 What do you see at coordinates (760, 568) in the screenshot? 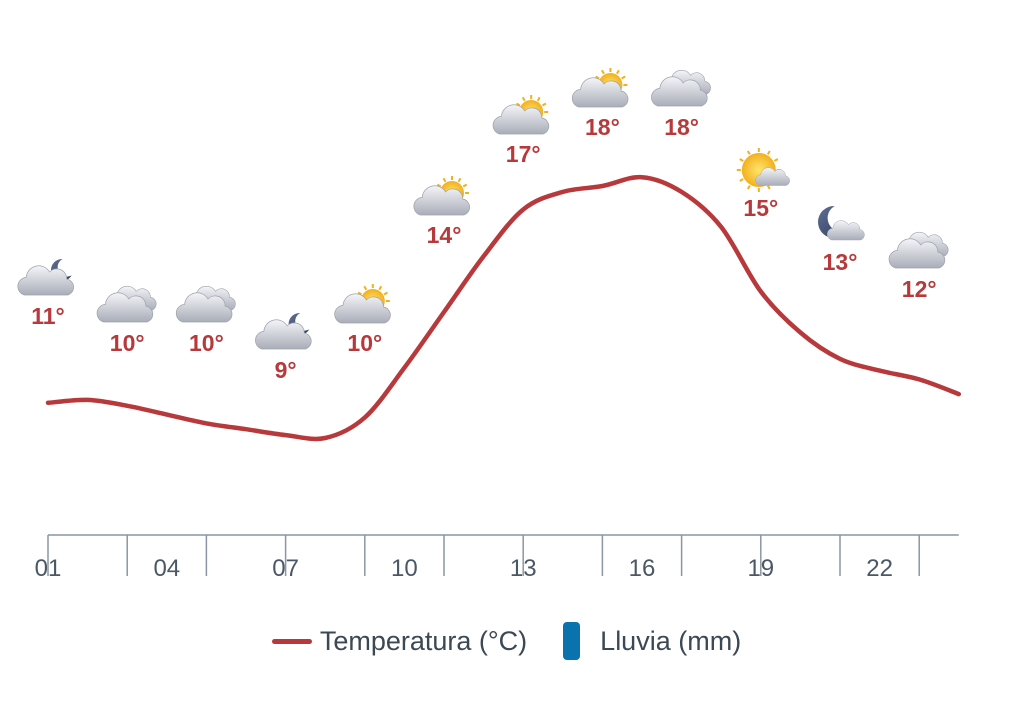
I see `x-tick-label: 19` at bounding box center [760, 568].